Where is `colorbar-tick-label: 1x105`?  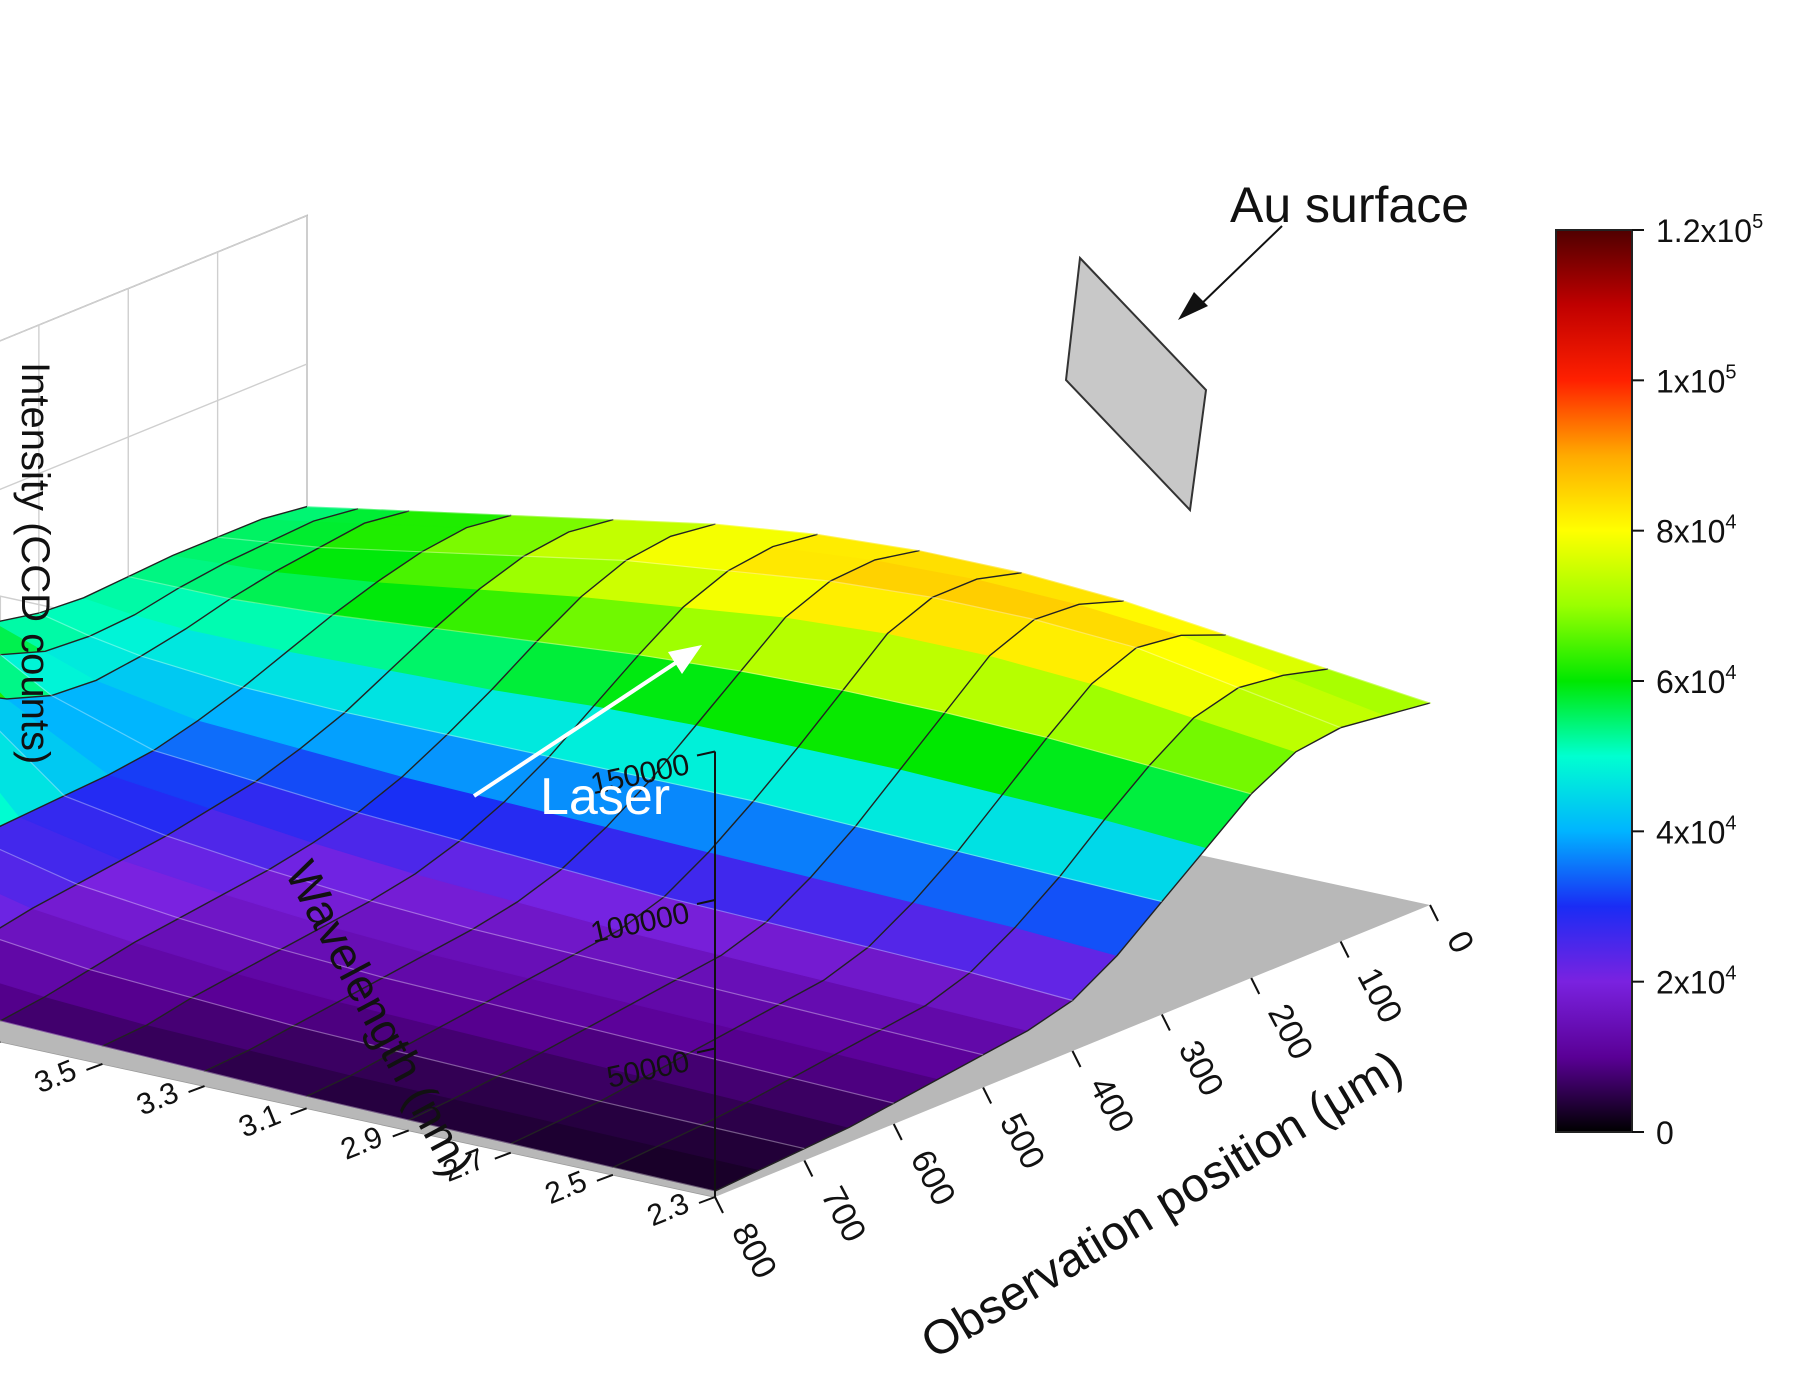 colorbar-tick-label: 1x105 is located at coordinates (1696, 380).